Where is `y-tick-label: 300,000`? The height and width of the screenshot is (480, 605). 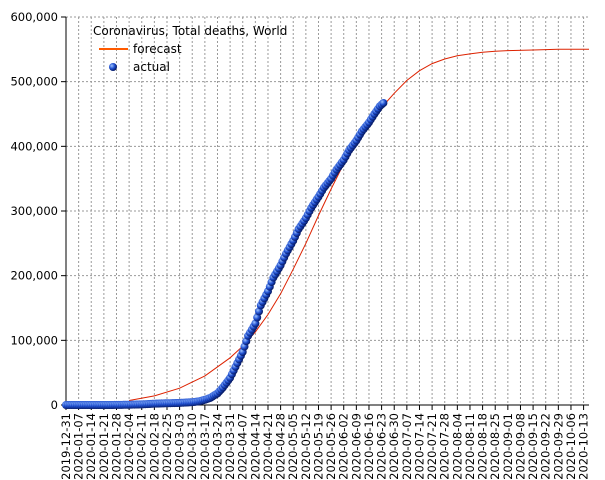
y-tick-label: 300,000 is located at coordinates (34, 211).